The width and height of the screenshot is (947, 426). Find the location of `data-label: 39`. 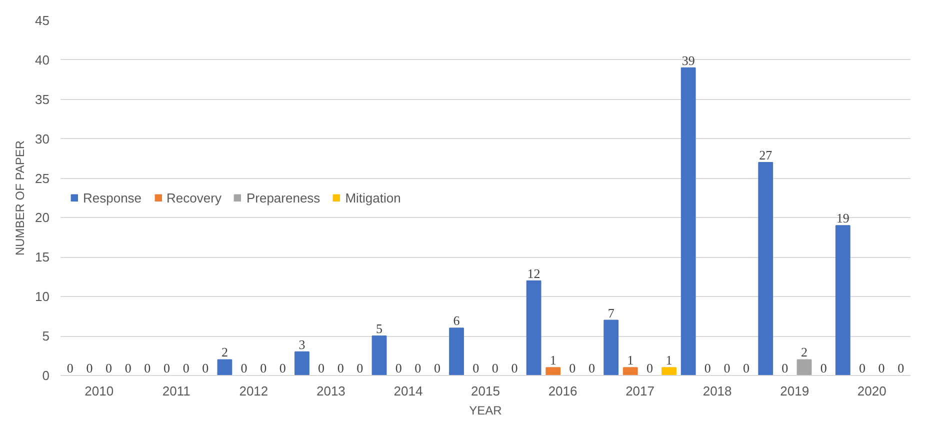

data-label: 39 is located at coordinates (688, 60).